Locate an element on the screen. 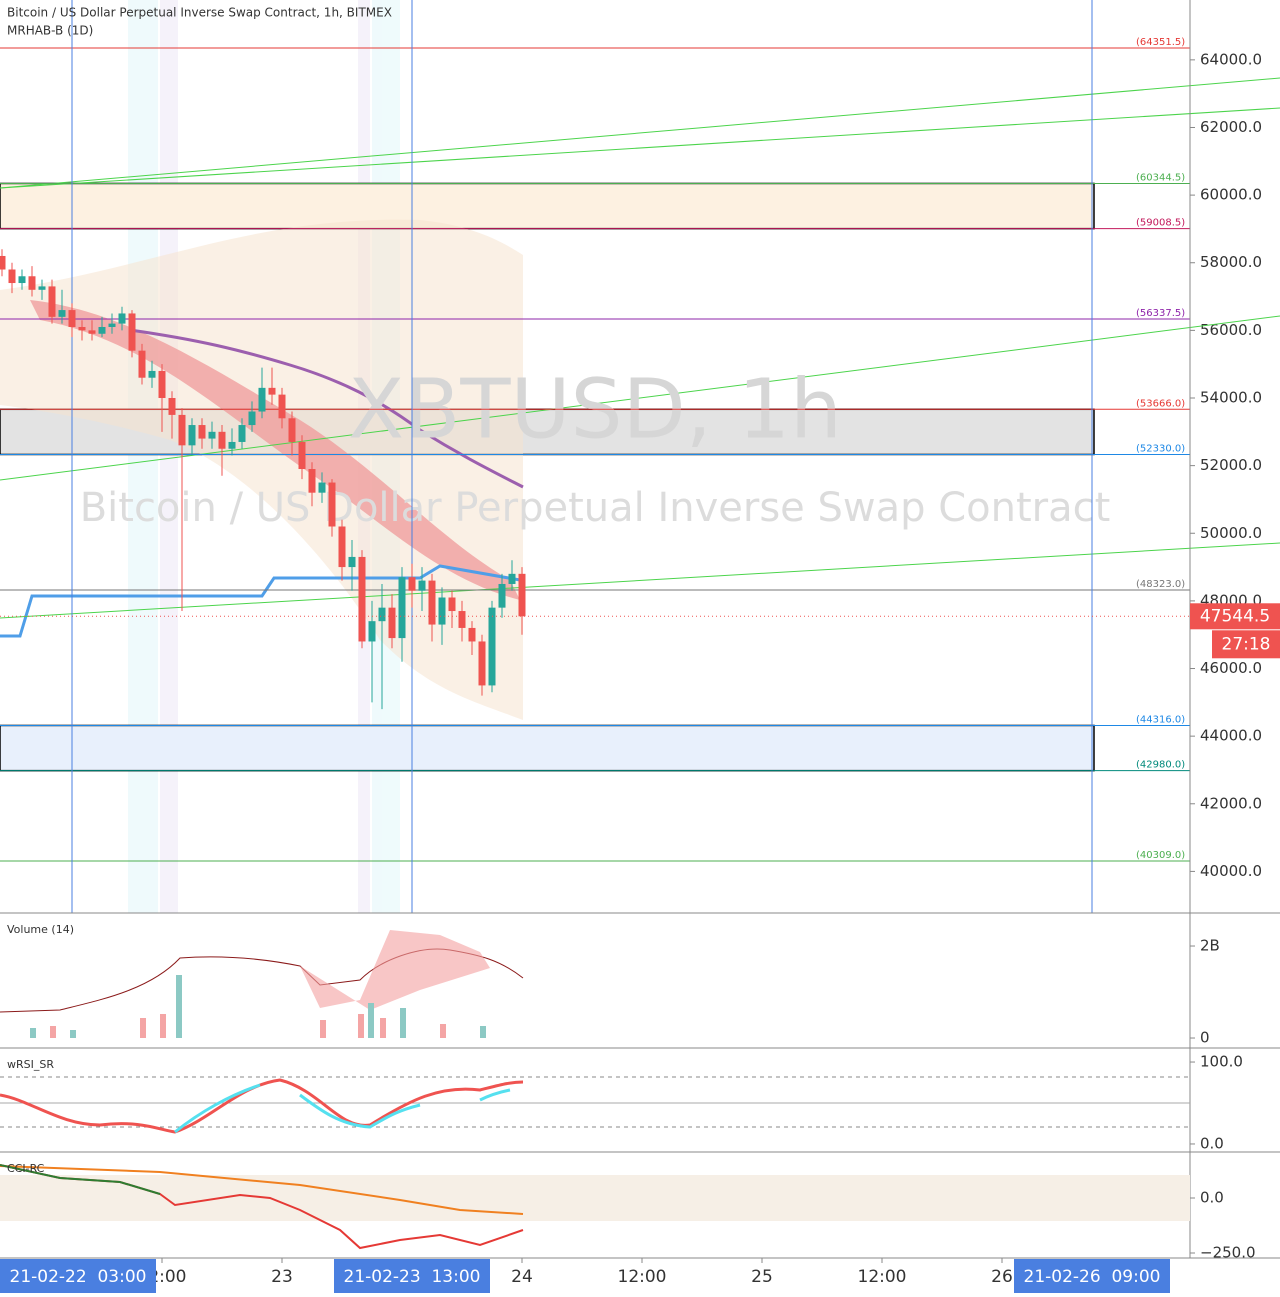  y-tick-label: 62000.0 is located at coordinates (1231, 127).